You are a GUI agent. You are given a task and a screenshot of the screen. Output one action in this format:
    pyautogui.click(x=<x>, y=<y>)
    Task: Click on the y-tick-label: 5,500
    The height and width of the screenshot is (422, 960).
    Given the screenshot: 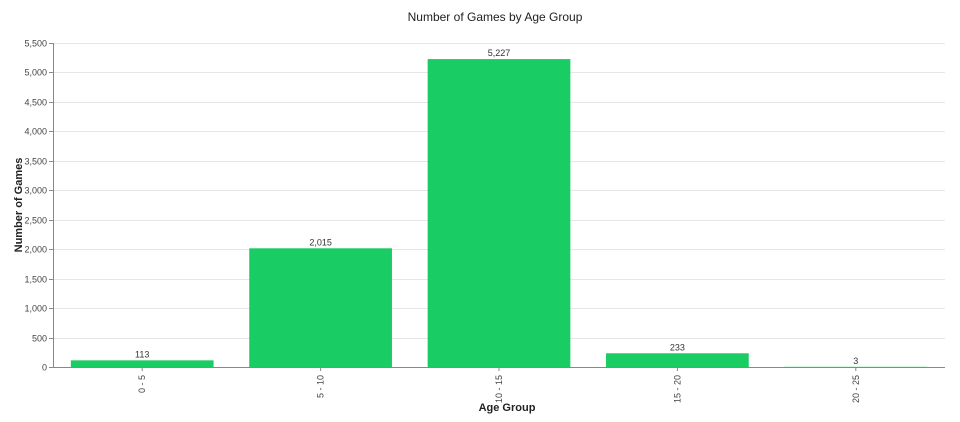 What is the action you would take?
    pyautogui.click(x=35, y=44)
    